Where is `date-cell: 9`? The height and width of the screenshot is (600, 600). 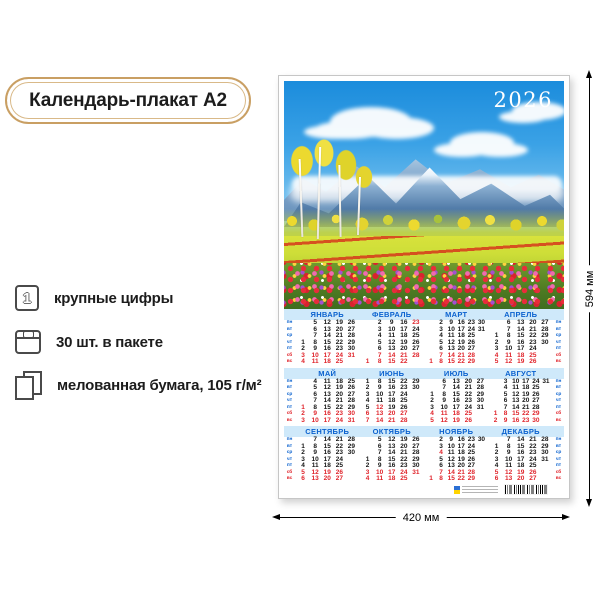 date-cell: 9 is located at coordinates (508, 452).